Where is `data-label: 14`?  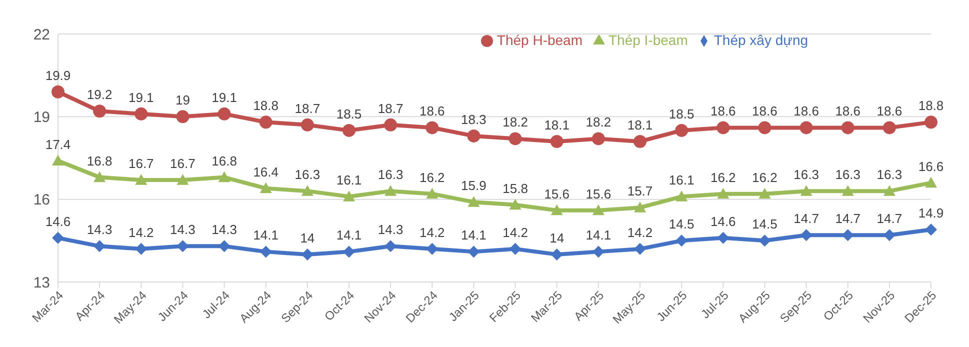 data-label: 14 is located at coordinates (307, 238).